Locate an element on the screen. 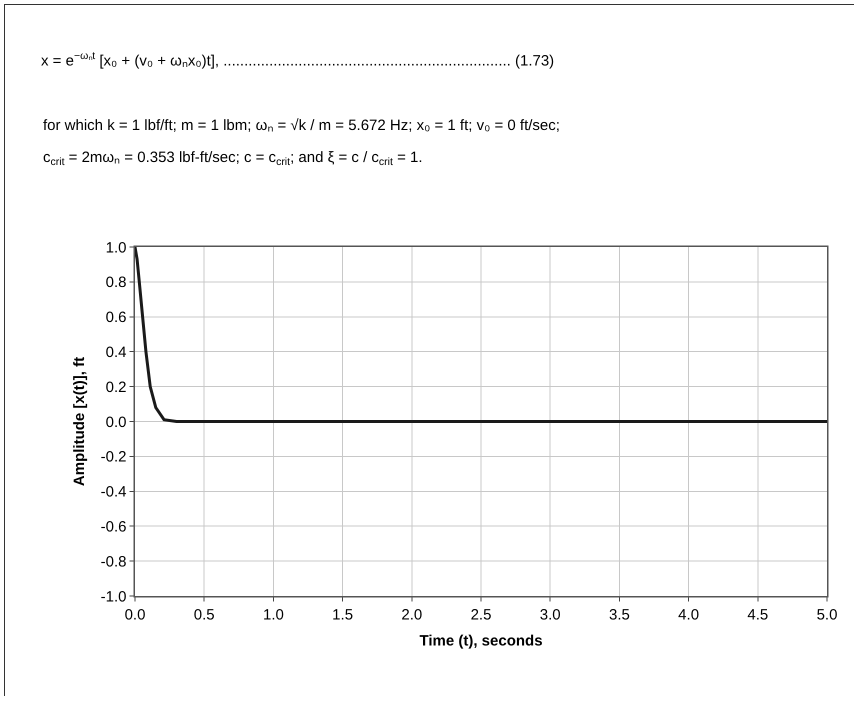 This screenshot has width=860, height=702. y-tick-label: 0.6 is located at coordinates (116, 317).